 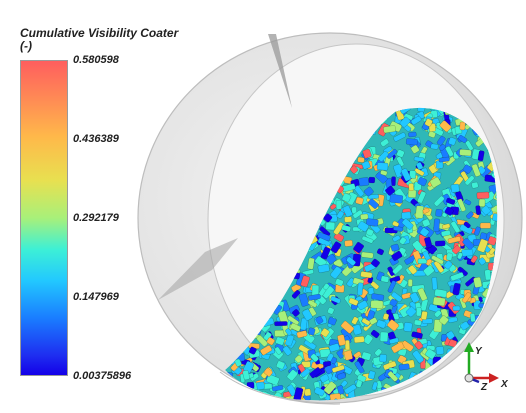 What do you see at coordinates (96, 139) in the screenshot?
I see `colorbar-tick-label: 0.436389` at bounding box center [96, 139].